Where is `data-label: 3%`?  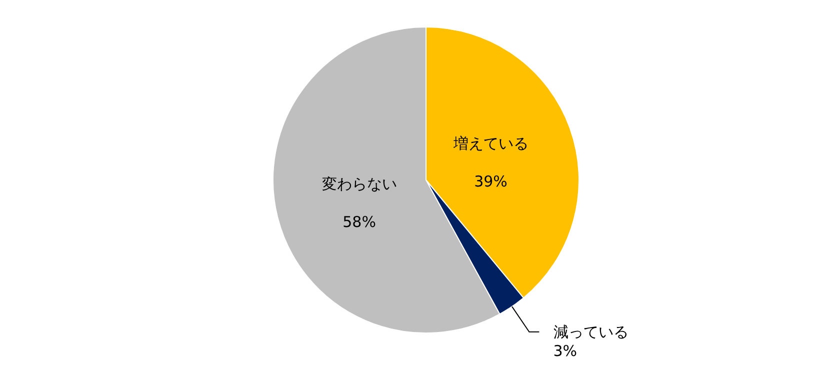
data-label: 3% is located at coordinates (565, 351).